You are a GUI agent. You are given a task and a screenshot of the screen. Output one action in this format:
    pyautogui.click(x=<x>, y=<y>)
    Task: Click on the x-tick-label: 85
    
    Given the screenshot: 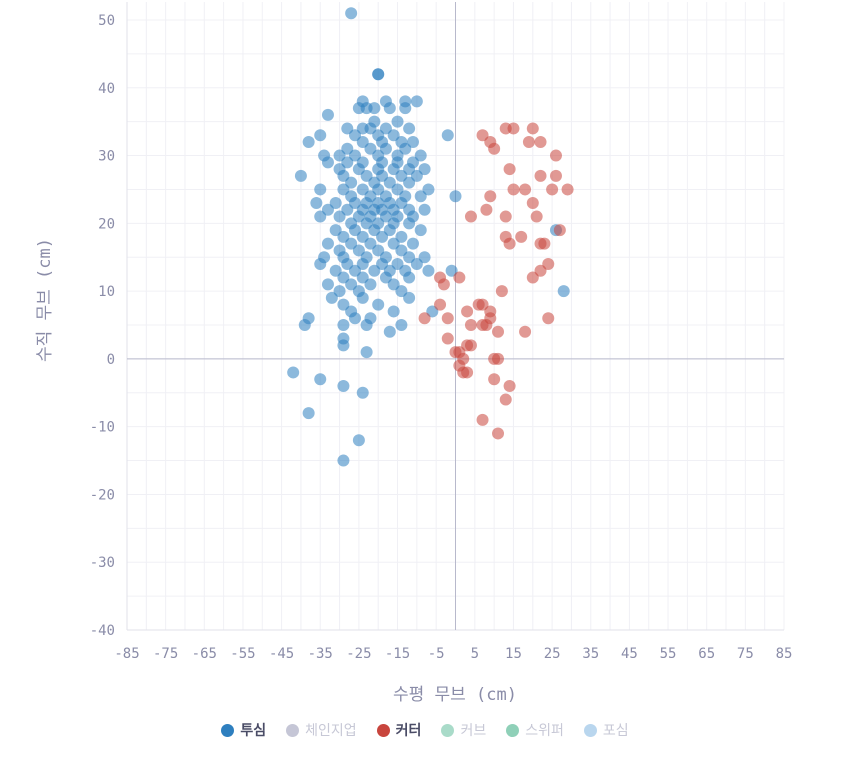 What is the action you would take?
    pyautogui.click(x=784, y=654)
    